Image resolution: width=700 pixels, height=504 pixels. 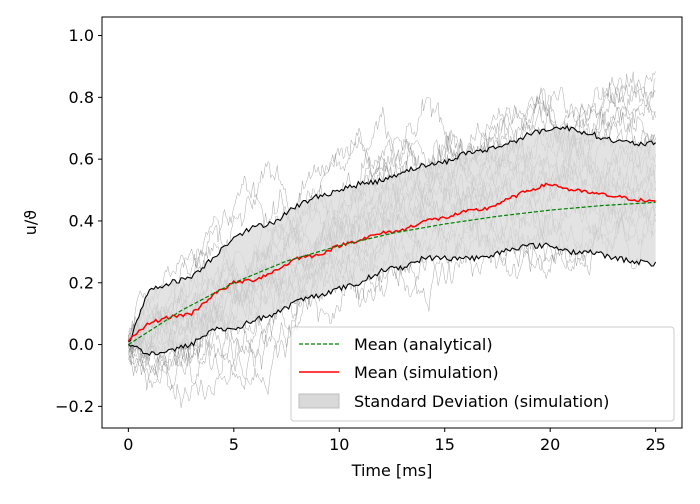 What do you see at coordinates (445, 444) in the screenshot?
I see `x-tick-label: 15` at bounding box center [445, 444].